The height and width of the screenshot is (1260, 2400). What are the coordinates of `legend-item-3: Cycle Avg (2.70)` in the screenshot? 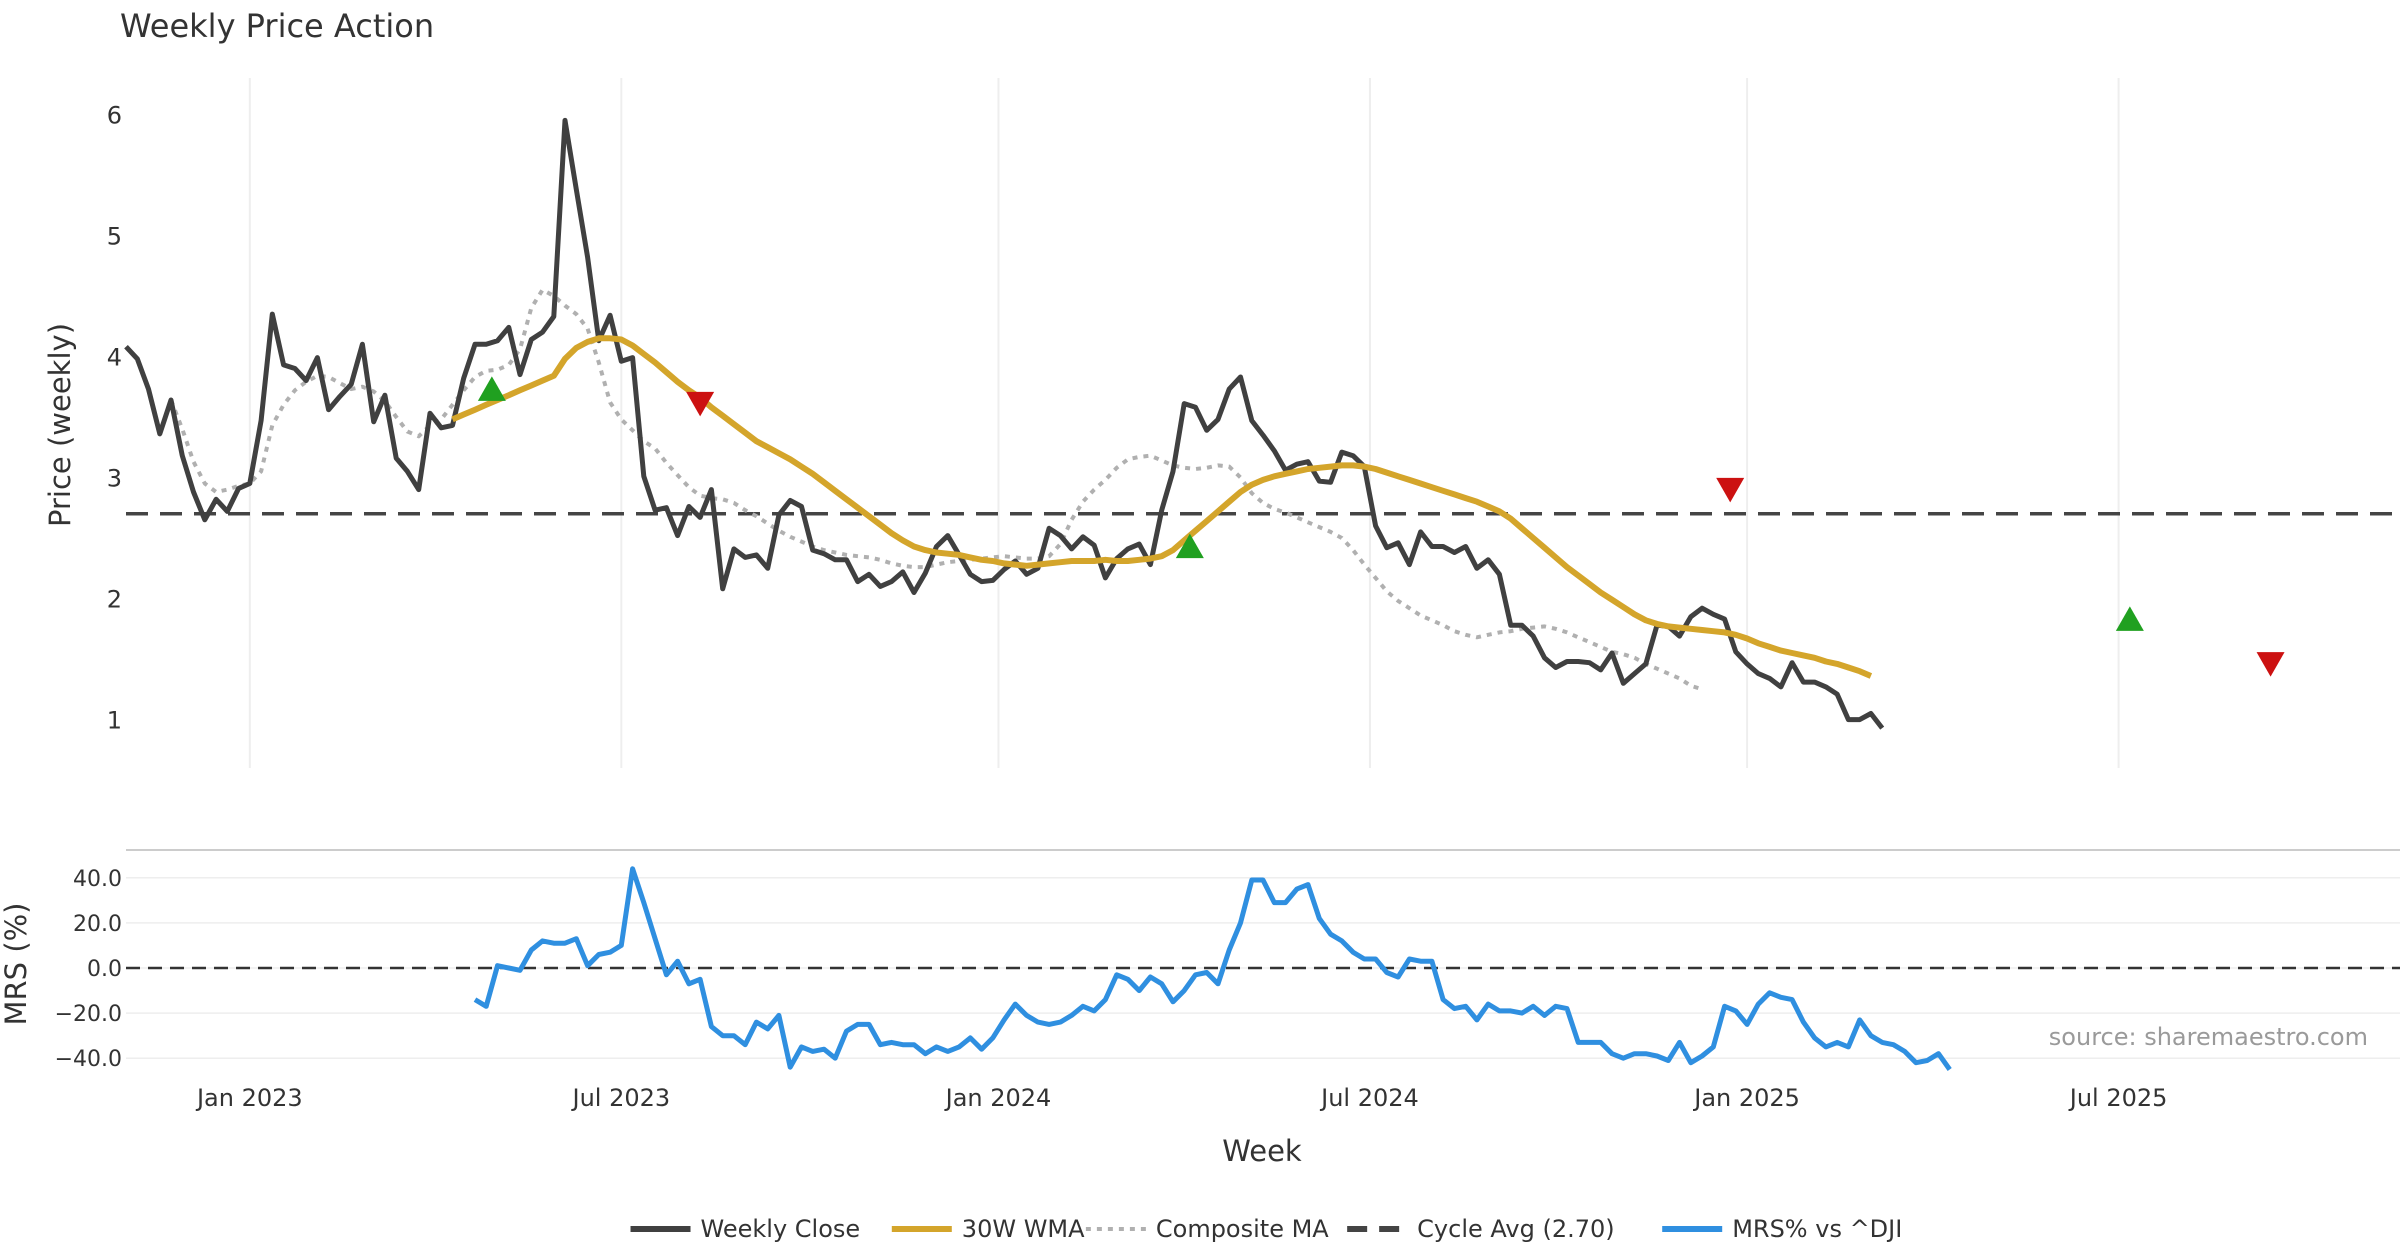 It's located at (1481, 1229).